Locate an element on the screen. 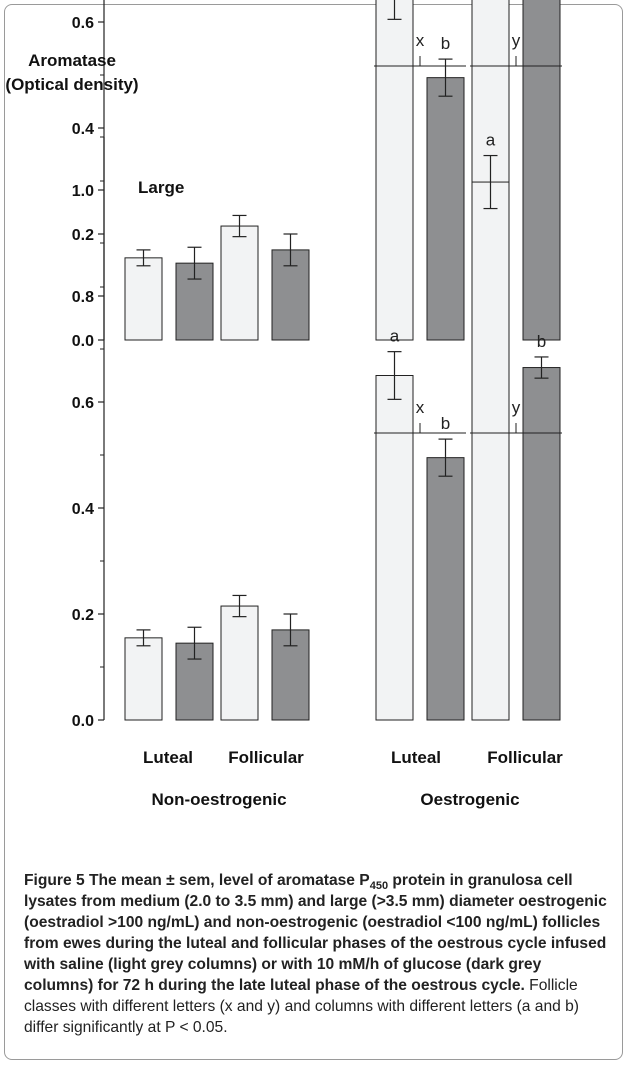 The width and height of the screenshot is (625, 1066). caption-figure-label: Figure 5 is located at coordinates (54, 880).